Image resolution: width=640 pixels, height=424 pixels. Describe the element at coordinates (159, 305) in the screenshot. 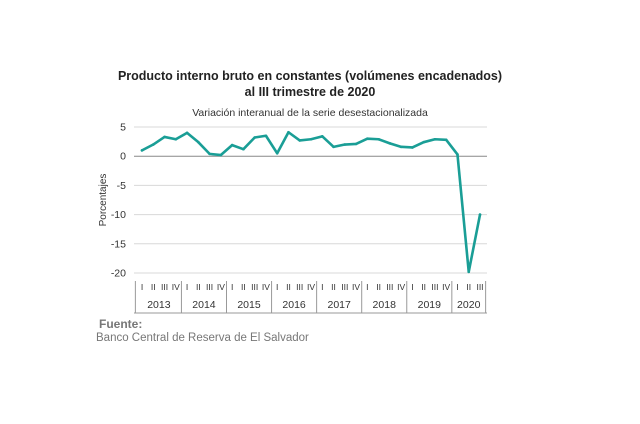

I see `x-year-label: 2013` at that location.